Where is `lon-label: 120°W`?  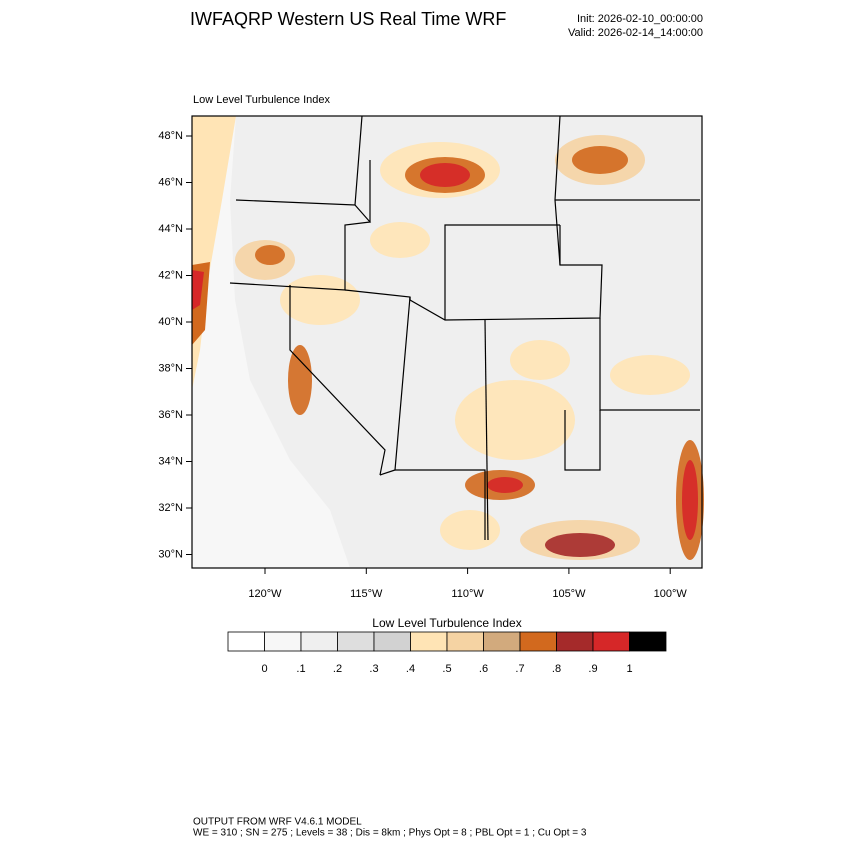
lon-label: 120°W is located at coordinates (265, 594).